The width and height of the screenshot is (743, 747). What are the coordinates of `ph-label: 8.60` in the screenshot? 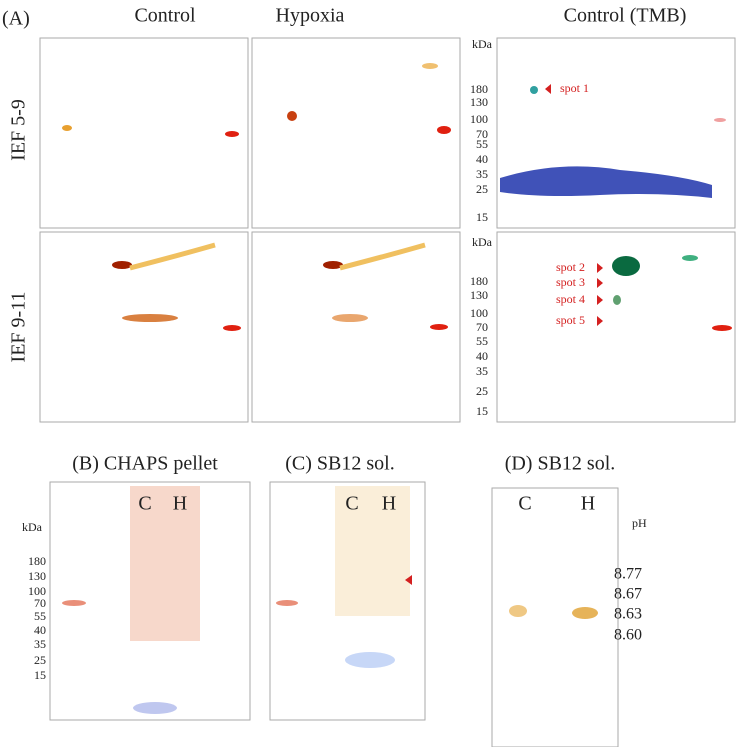 It's located at (628, 635).